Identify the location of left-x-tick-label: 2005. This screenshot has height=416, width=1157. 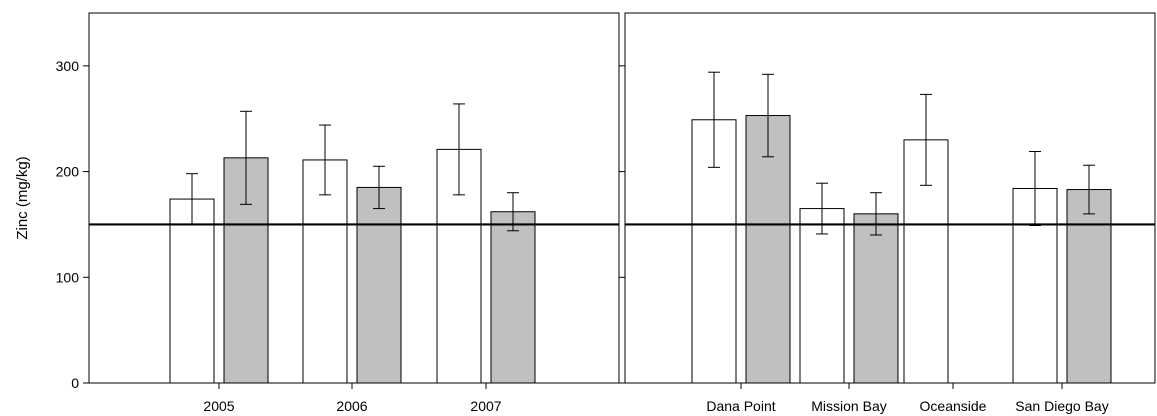
(218, 406).